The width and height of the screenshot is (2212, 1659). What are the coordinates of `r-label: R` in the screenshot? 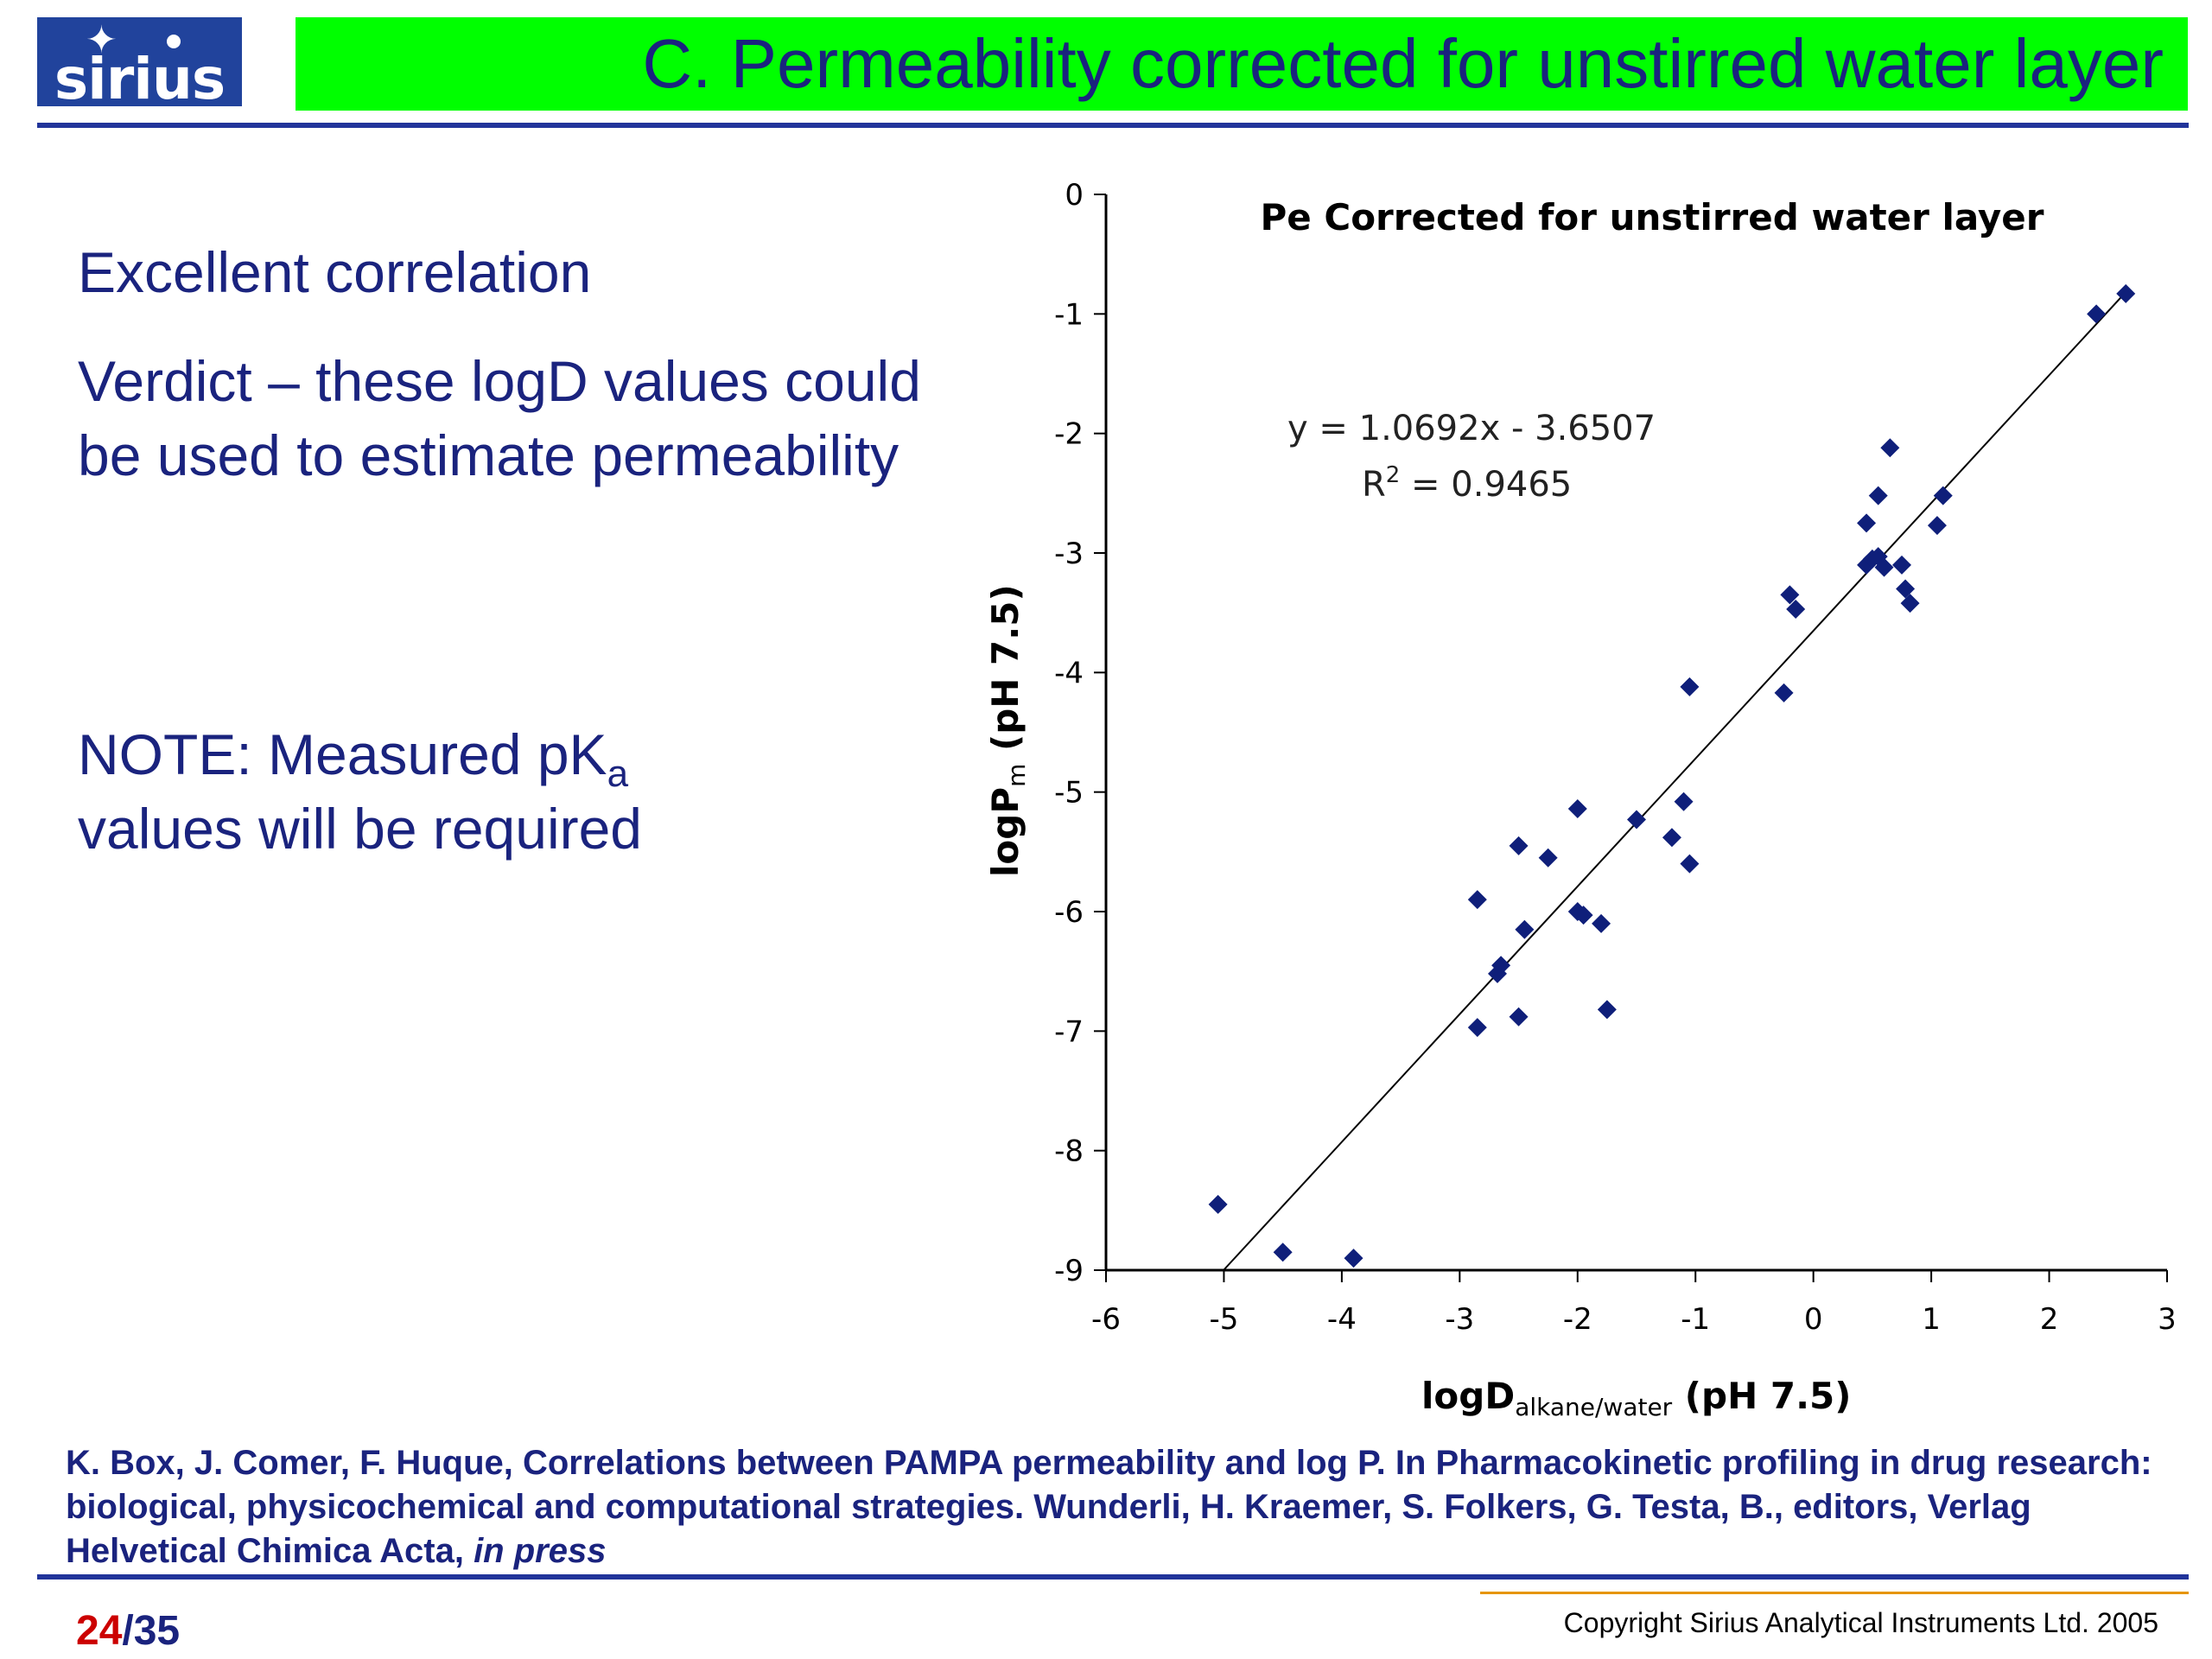 It's located at (1374, 485).